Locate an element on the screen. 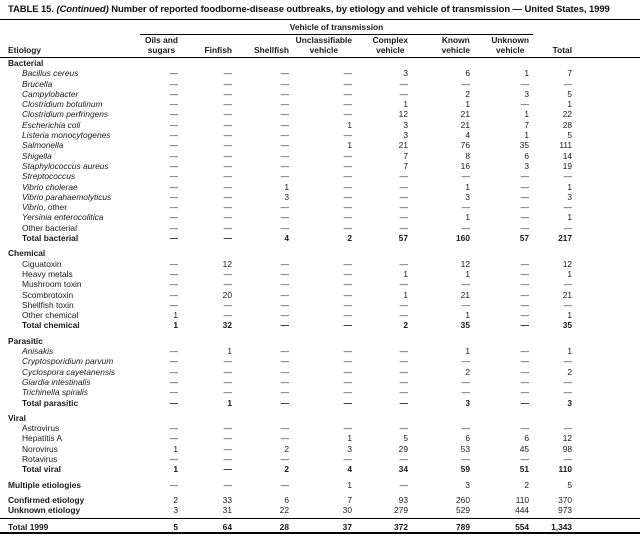  table-row: Salmonella — — — 1 21 76 35 111 is located at coordinates (320, 145).